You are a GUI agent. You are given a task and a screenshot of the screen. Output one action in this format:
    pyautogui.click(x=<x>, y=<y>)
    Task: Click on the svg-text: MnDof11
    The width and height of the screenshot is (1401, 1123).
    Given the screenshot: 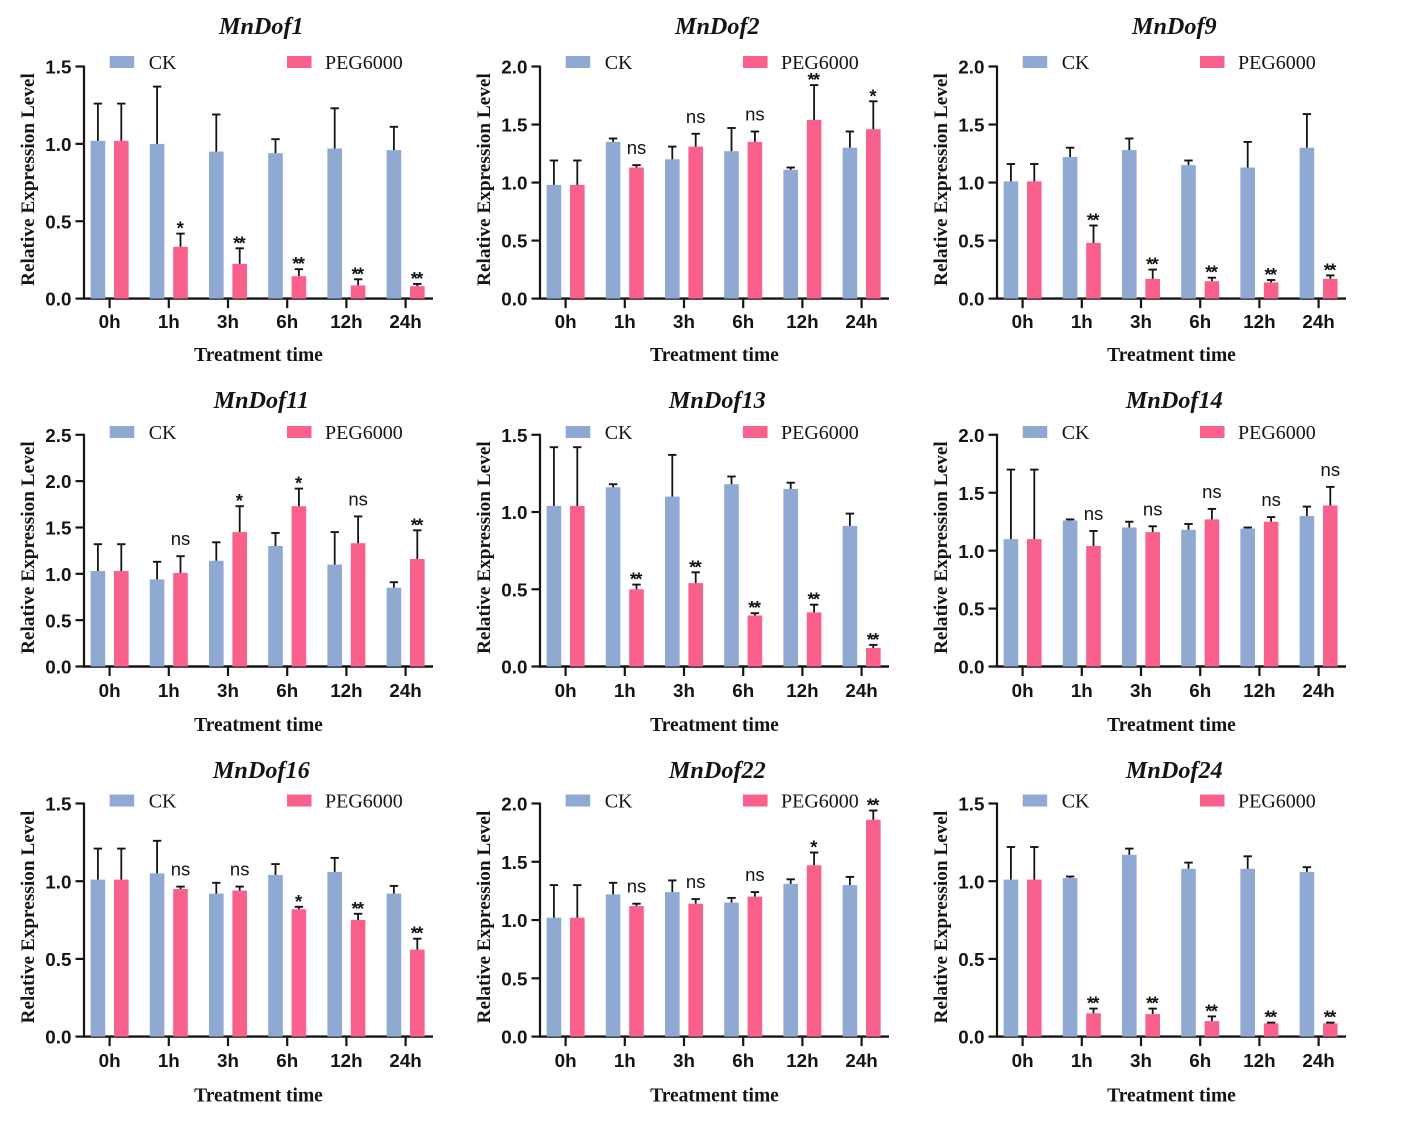 What is the action you would take?
    pyautogui.click(x=261, y=400)
    